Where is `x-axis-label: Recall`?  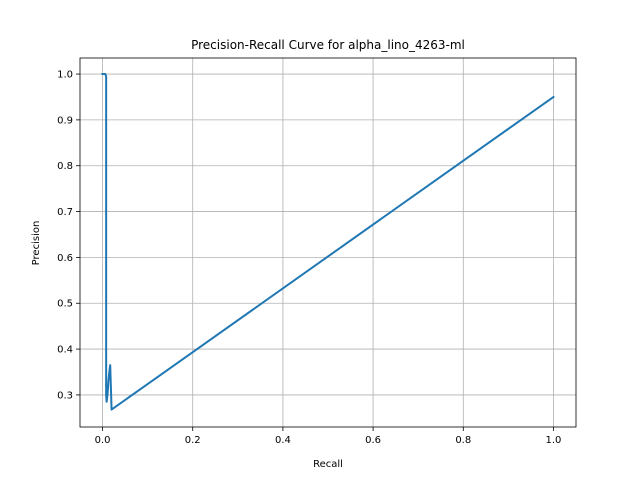
x-axis-label: Recall is located at coordinates (328, 464).